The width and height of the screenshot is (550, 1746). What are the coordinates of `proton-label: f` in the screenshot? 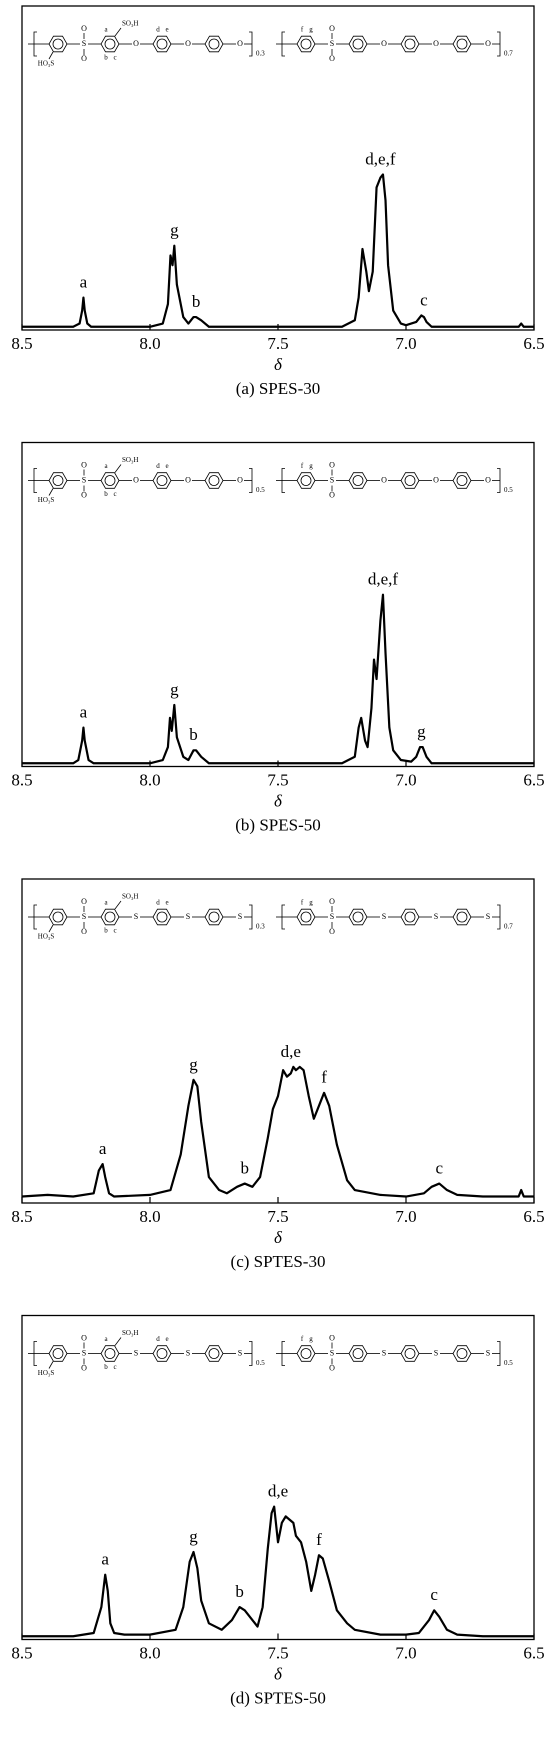 It's located at (302, 903).